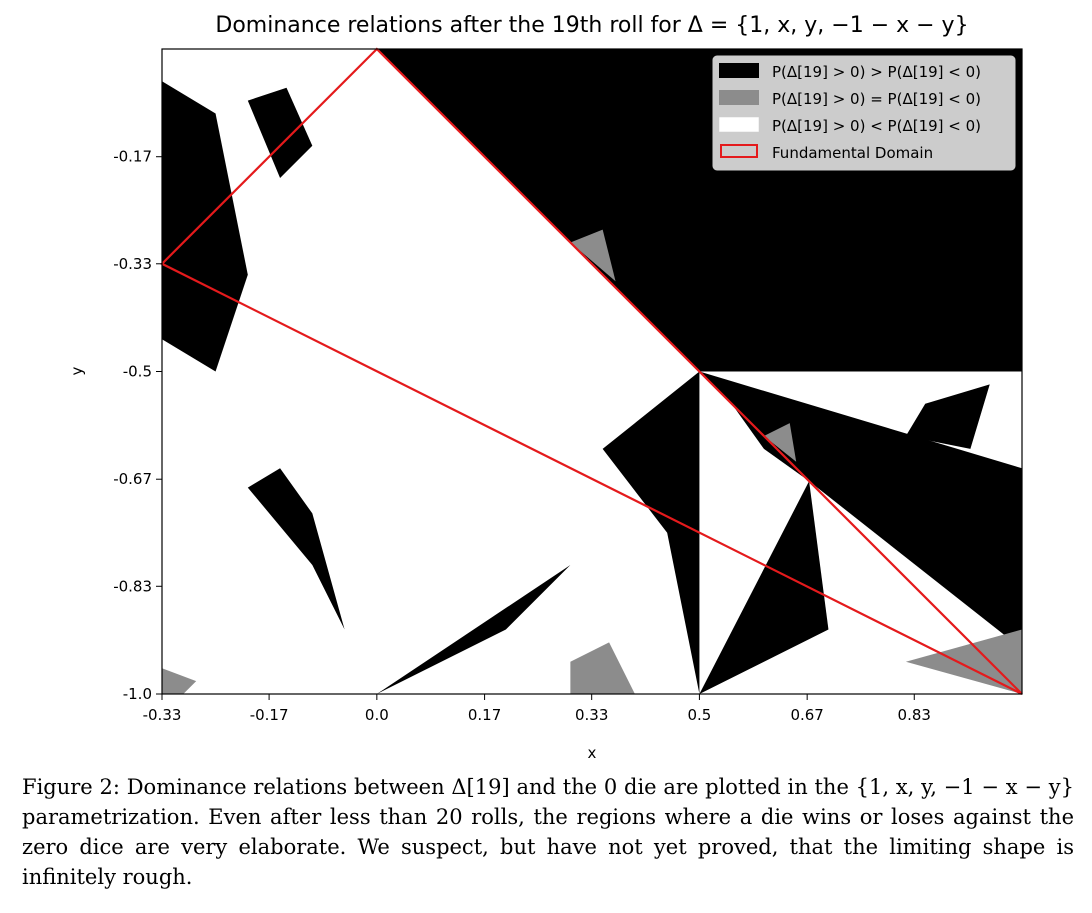  Describe the element at coordinates (592, 752) in the screenshot. I see `x-axis-label: x` at that location.